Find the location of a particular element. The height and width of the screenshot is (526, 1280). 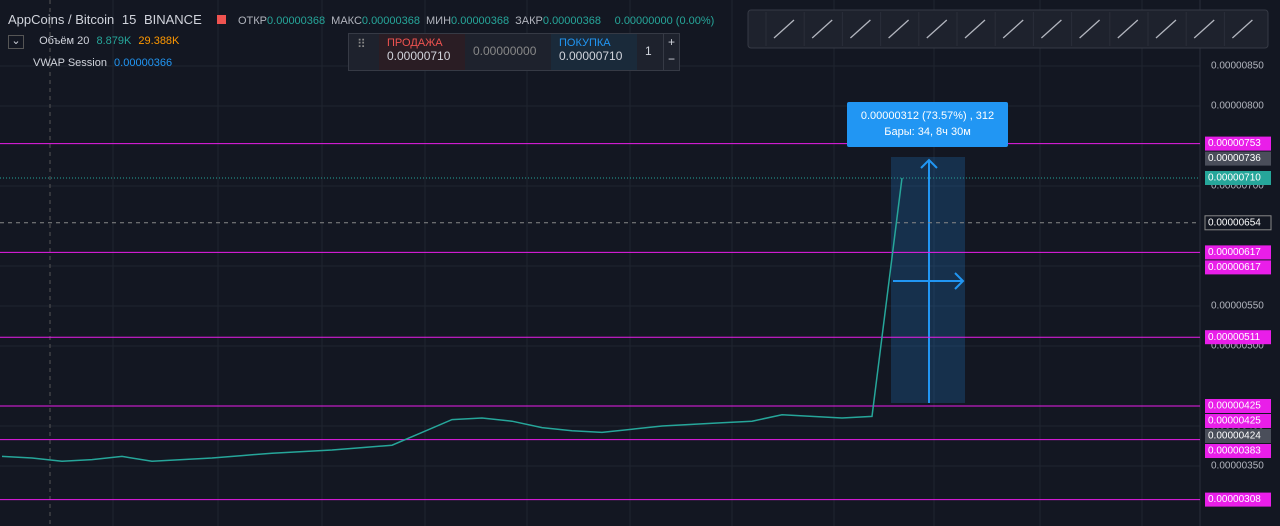

indicator-value: 0.00000366 is located at coordinates (143, 63).